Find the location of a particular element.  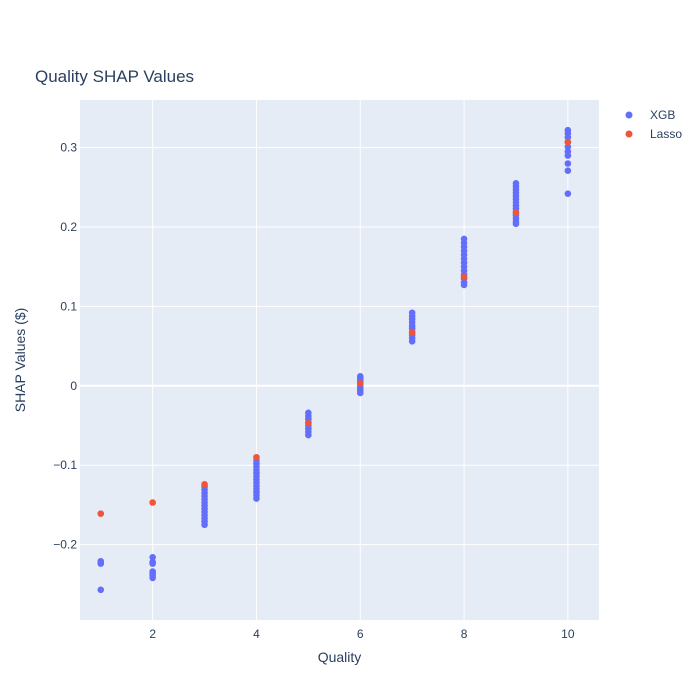

x-tick-label: 2 is located at coordinates (152, 634).